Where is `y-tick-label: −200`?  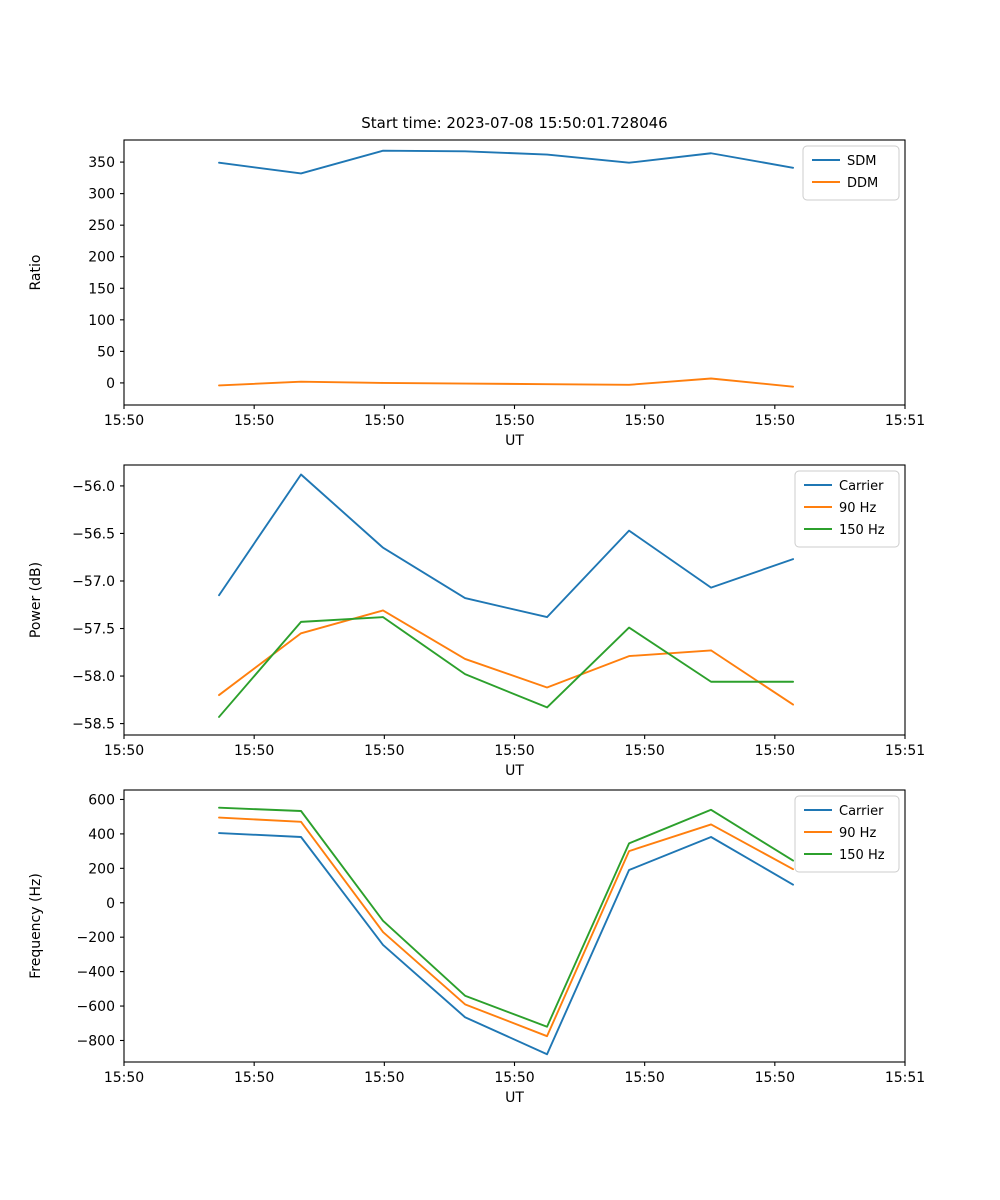
y-tick-label: −200 is located at coordinates (96, 938).